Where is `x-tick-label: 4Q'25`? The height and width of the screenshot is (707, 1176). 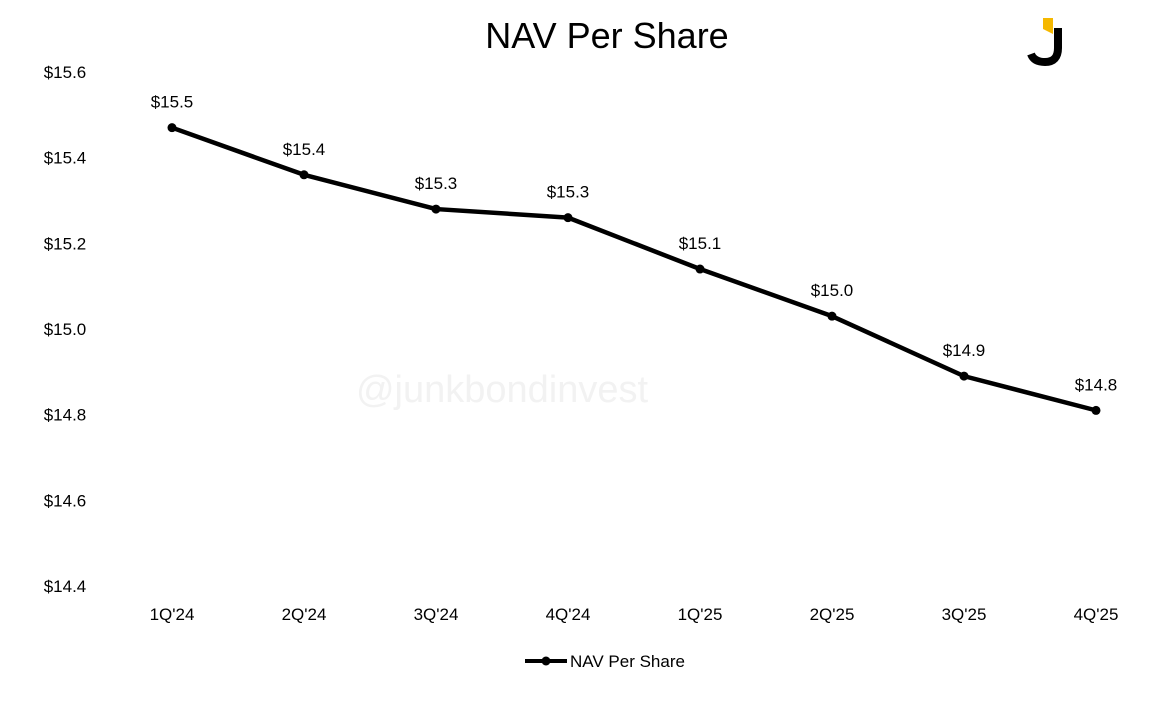 x-tick-label: 4Q'25 is located at coordinates (1096, 614).